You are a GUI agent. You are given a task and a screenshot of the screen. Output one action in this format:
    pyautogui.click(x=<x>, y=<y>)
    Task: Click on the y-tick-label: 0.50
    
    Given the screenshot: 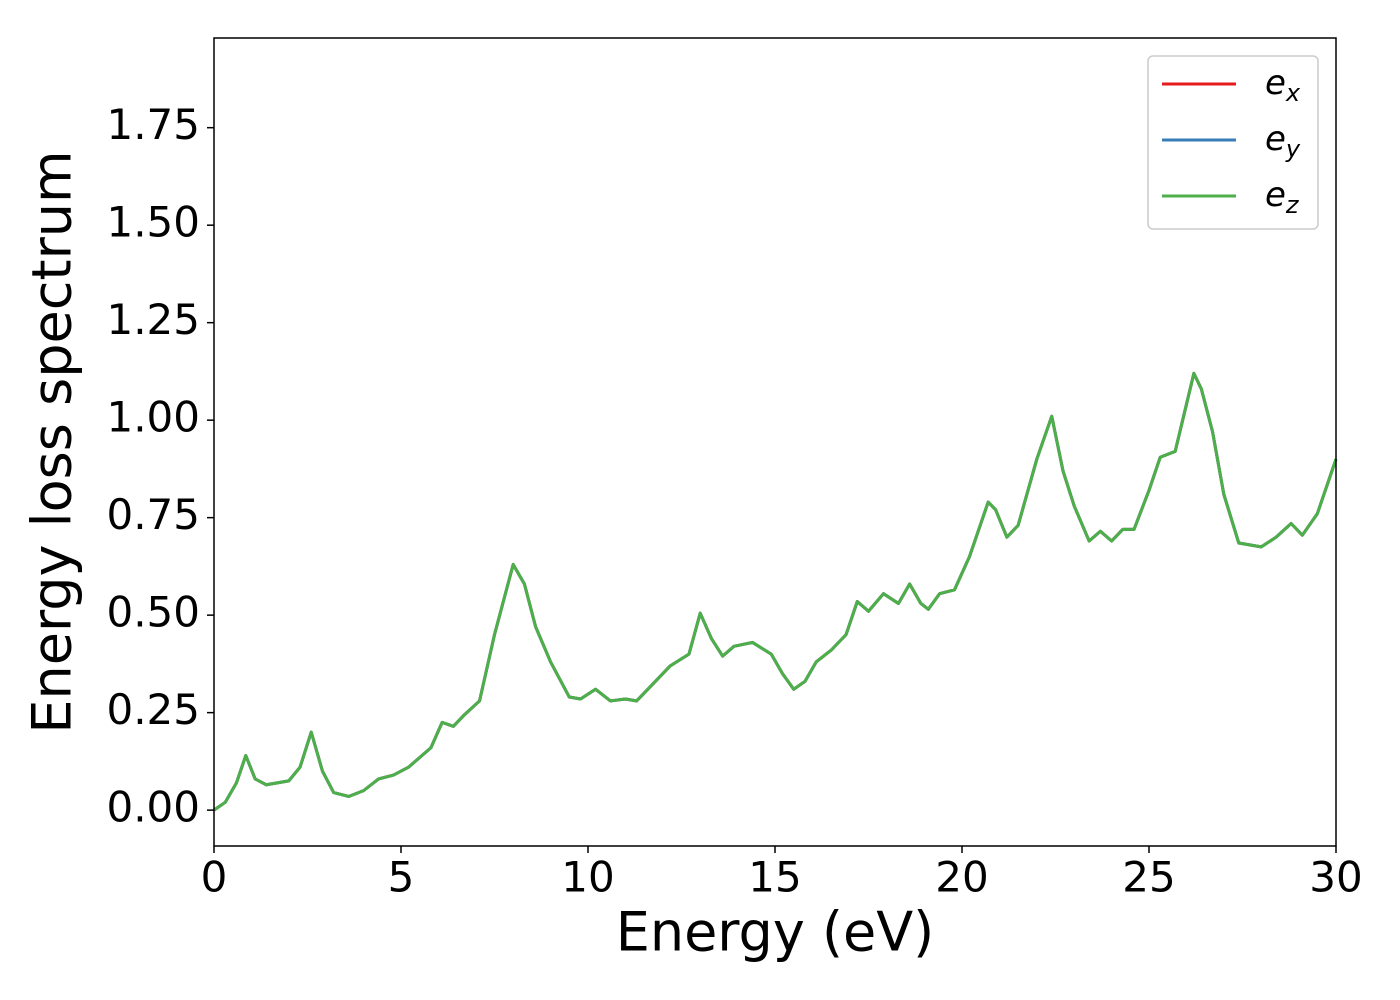 What is the action you would take?
    pyautogui.click(x=153, y=612)
    